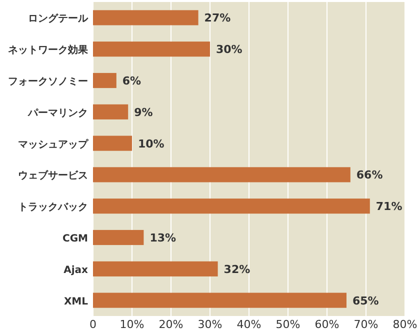 The width and height of the screenshot is (420, 330). I want to click on x-tick-label: 10%, so click(132, 324).